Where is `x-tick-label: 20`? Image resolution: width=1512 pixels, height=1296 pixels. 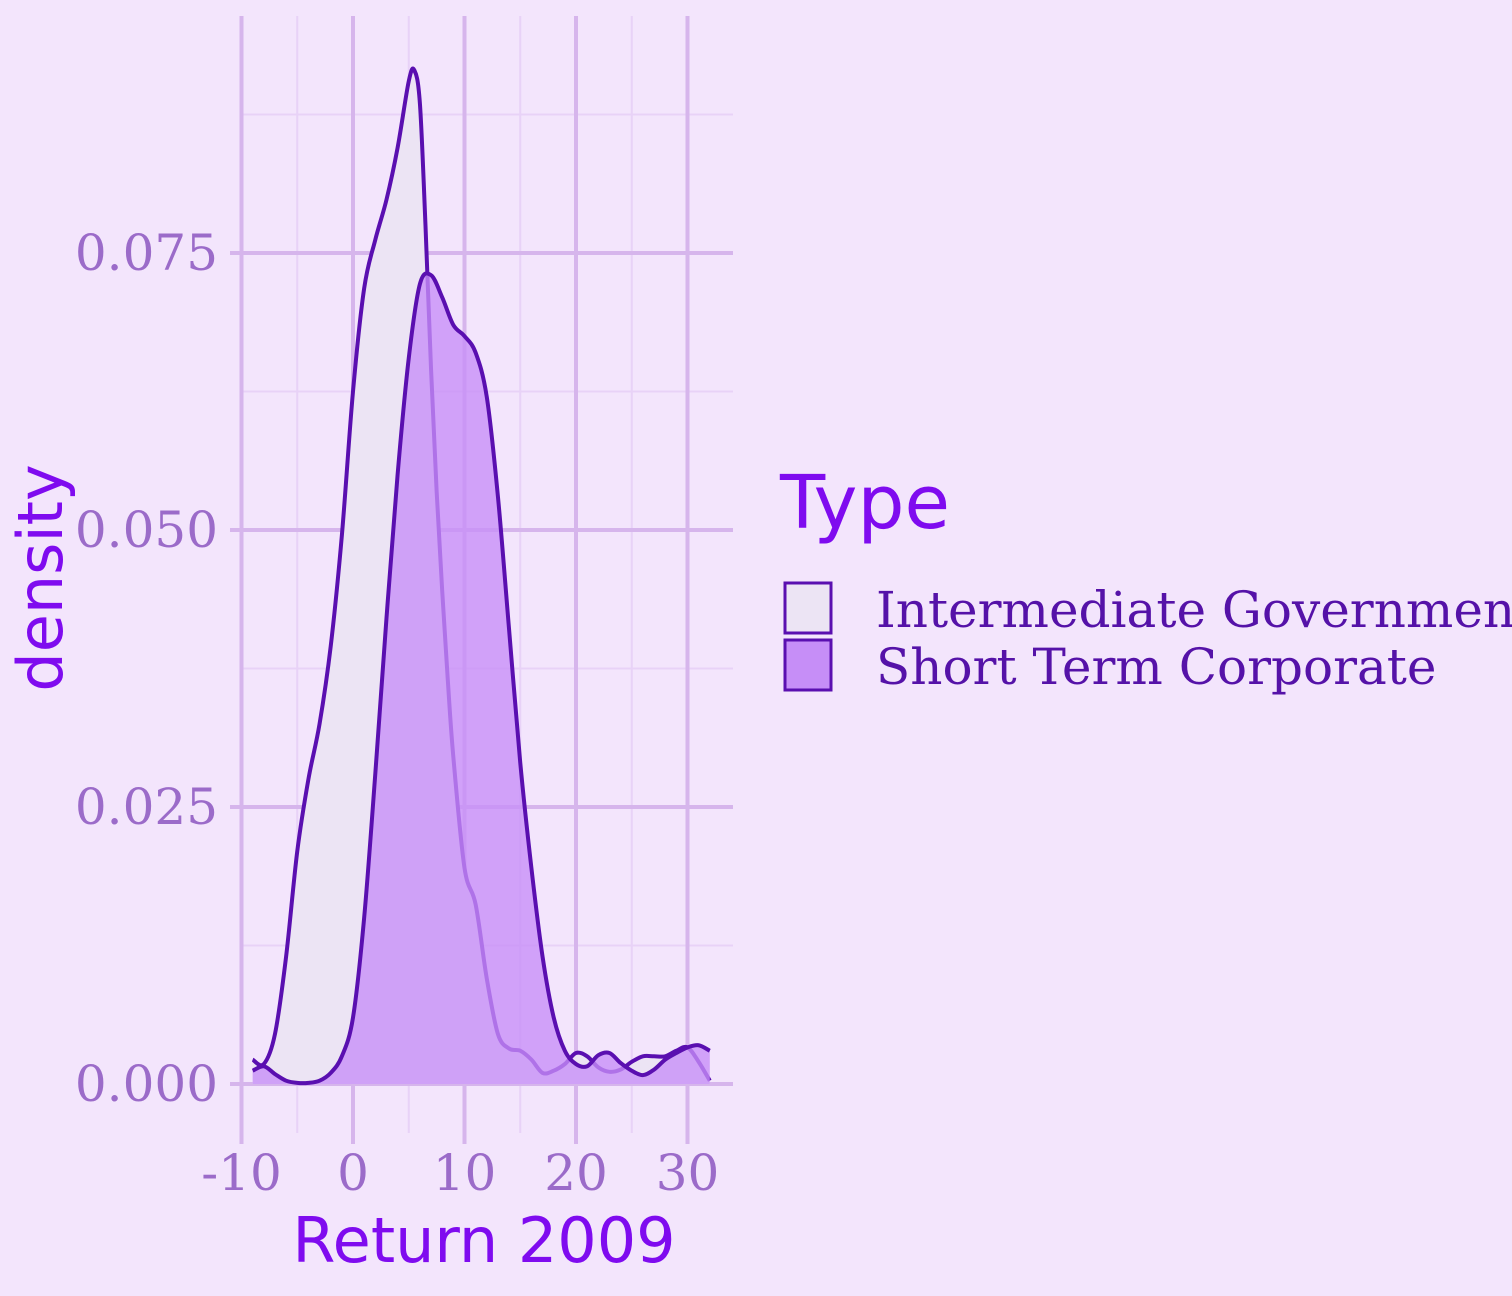
x-tick-label: 20 is located at coordinates (576, 1173).